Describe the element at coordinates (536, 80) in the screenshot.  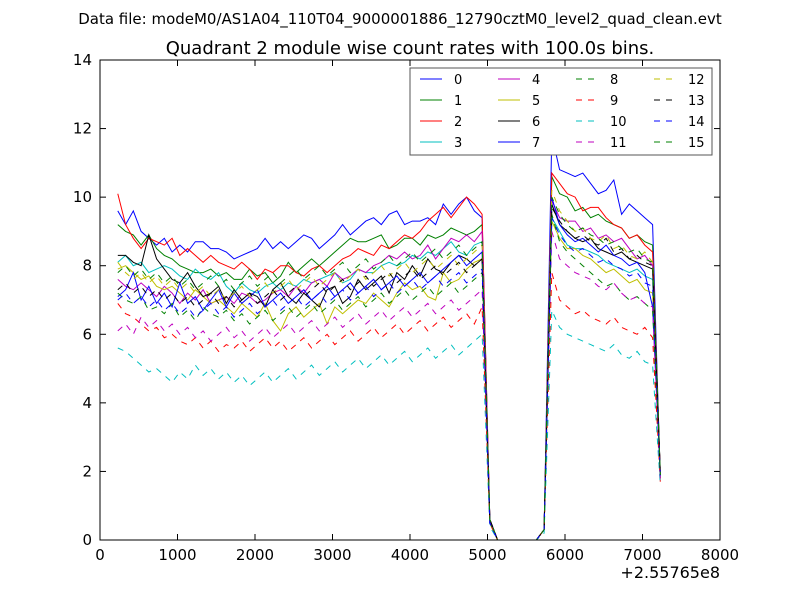
I see `legend-label-4: 4` at that location.